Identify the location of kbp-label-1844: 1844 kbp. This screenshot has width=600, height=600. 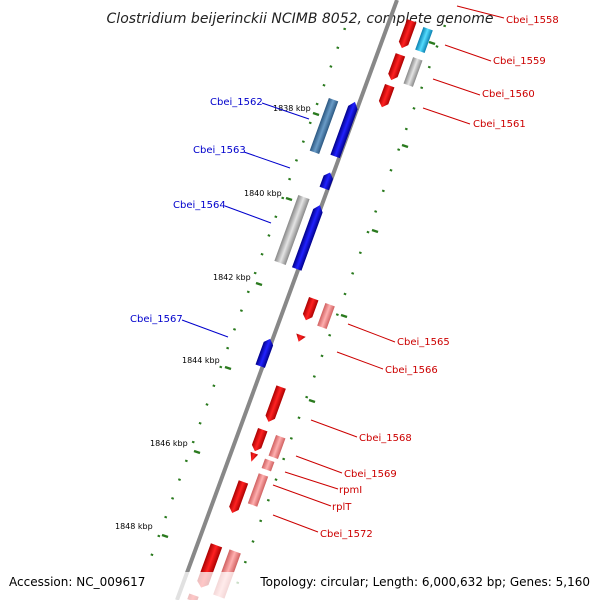
(201, 360).